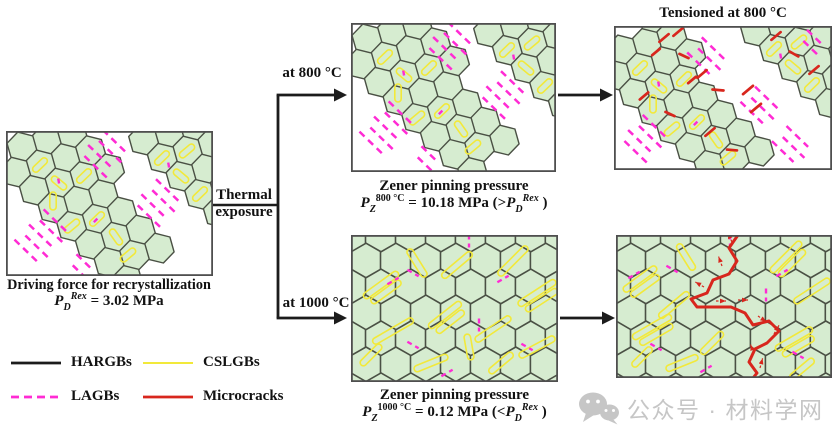  Describe the element at coordinates (390, 198) in the screenshot. I see `formula-superscript: 800 °C` at that location.